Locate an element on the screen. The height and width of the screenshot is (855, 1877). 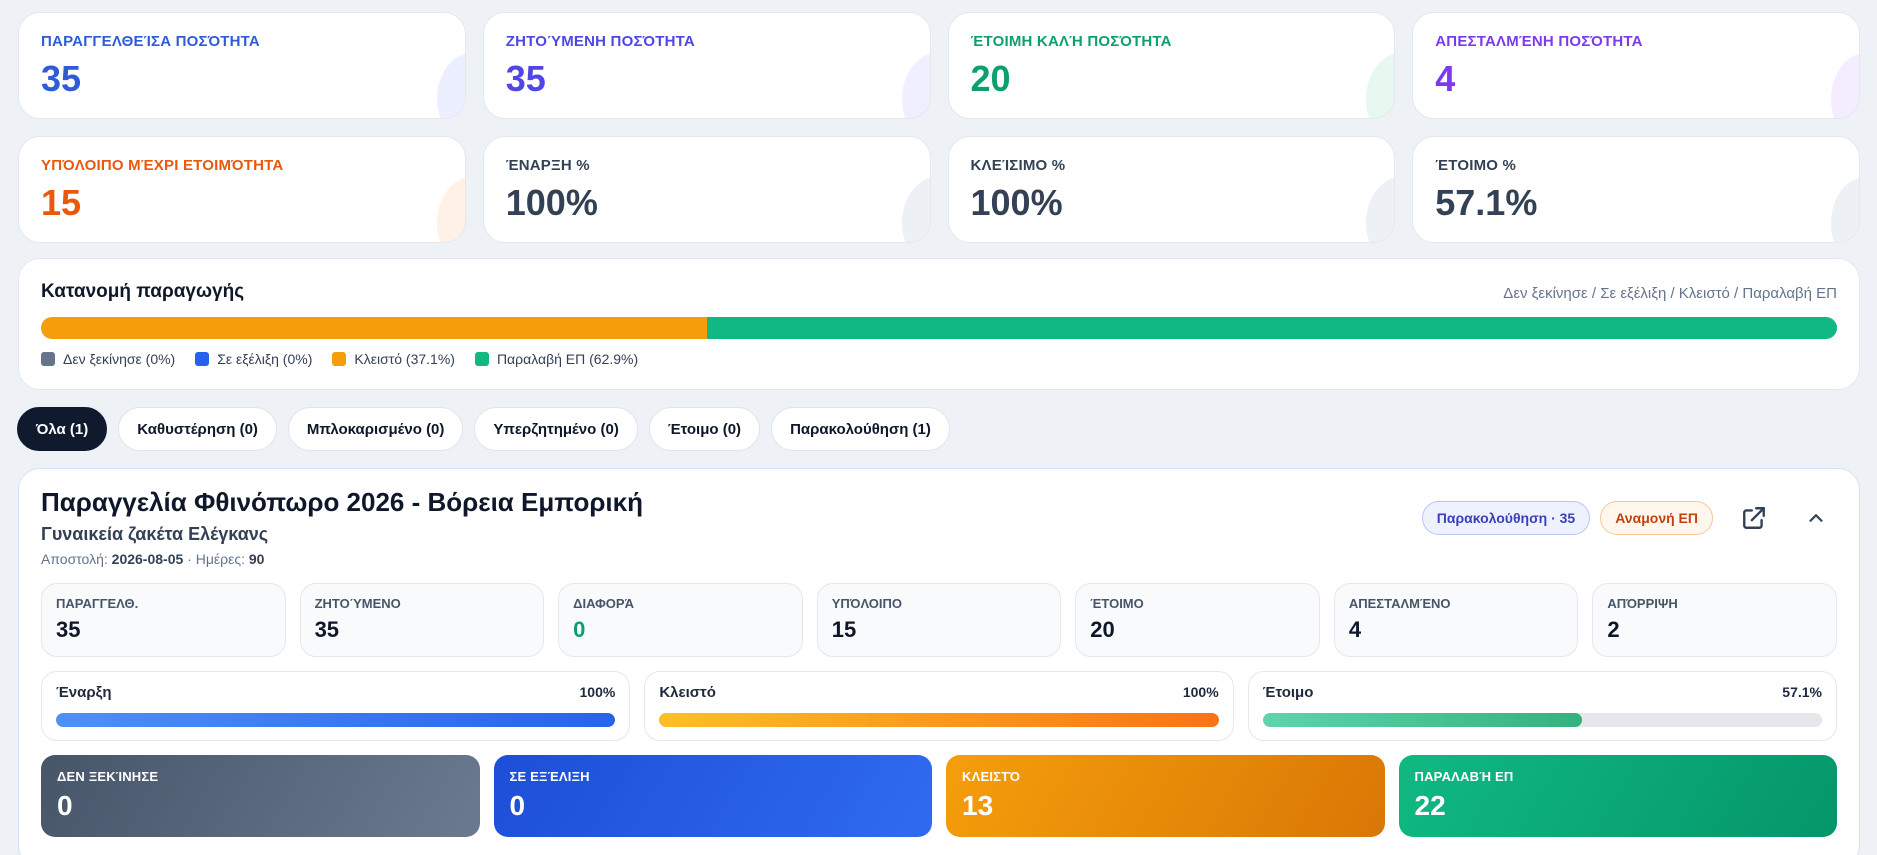
metric-ordered: ΠΑΡΑΓΓΕΛΘ. 35 is located at coordinates (163, 620).